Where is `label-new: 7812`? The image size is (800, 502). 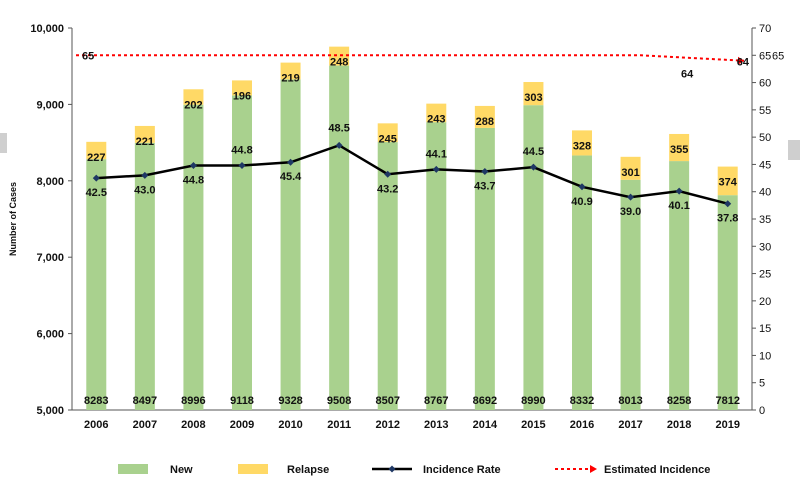 label-new: 7812 is located at coordinates (727, 401).